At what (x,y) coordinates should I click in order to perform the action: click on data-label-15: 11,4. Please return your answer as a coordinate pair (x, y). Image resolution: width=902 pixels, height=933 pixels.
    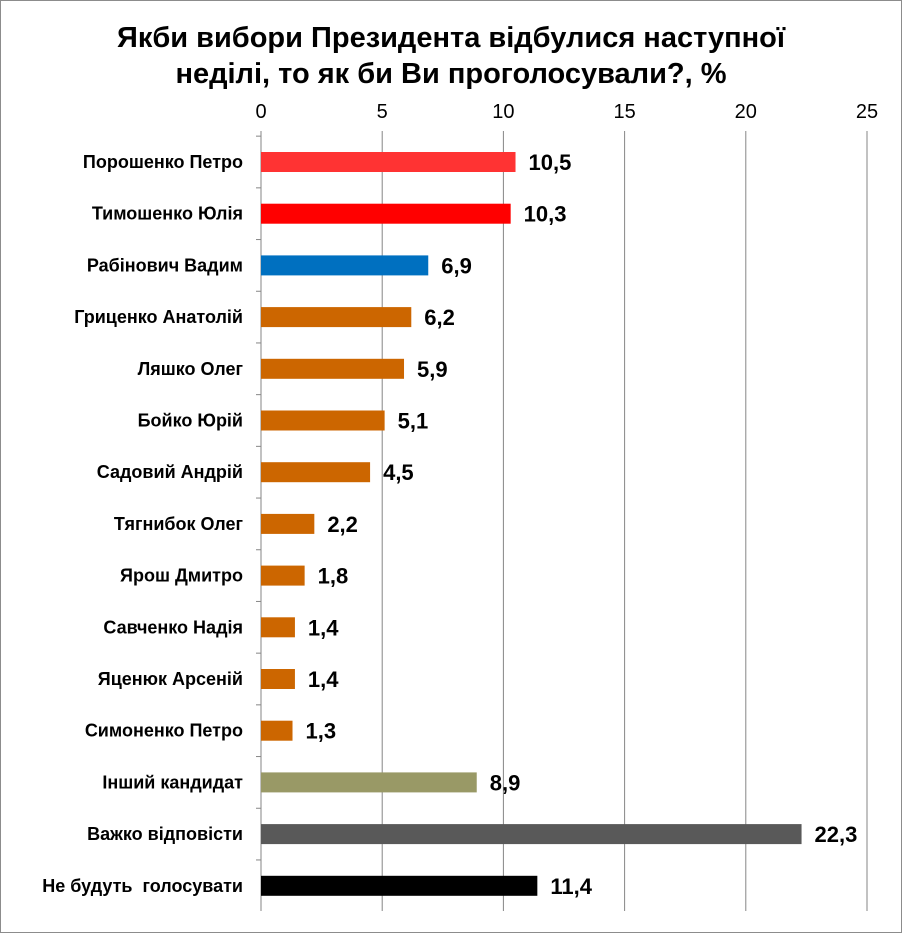
    Looking at the image, I should click on (571, 886).